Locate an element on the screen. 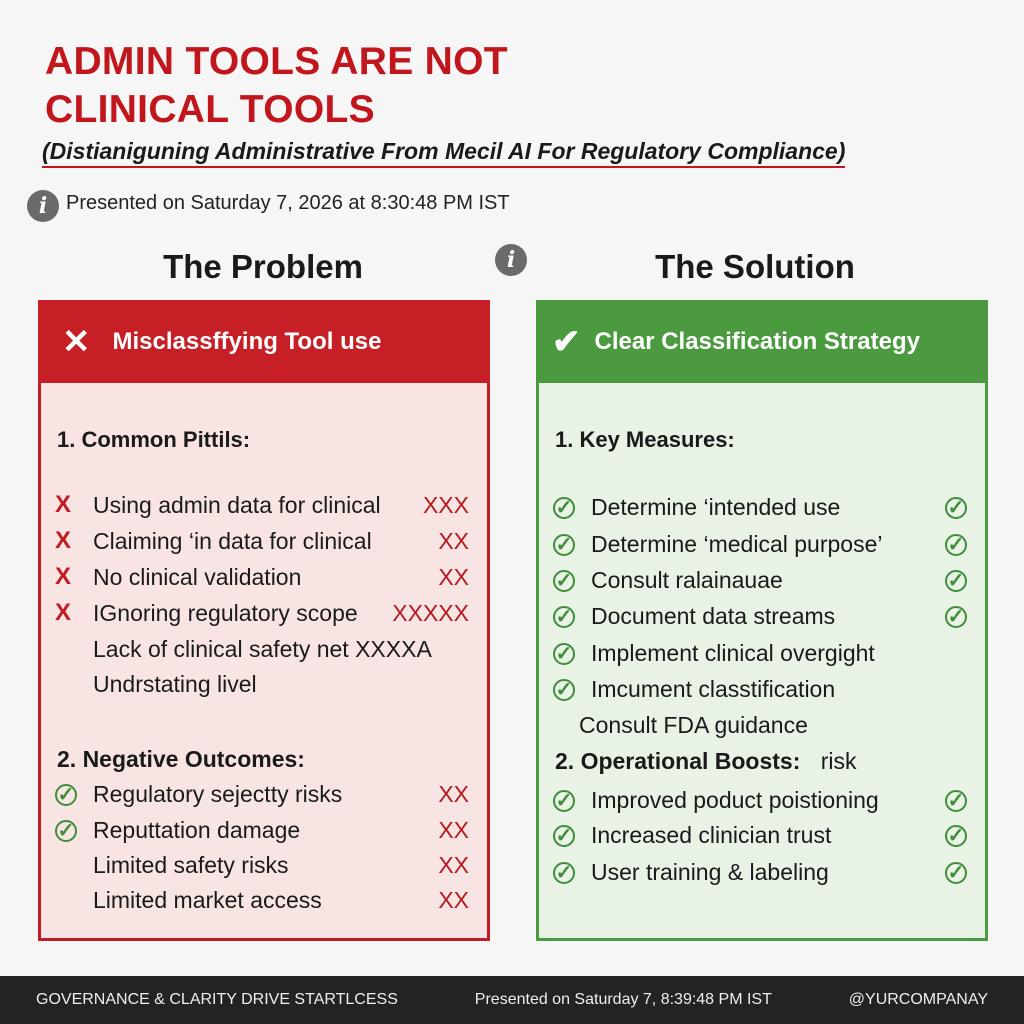 This screenshot has width=1024, height=1024. check-icon: ✔ is located at coordinates (566, 341).